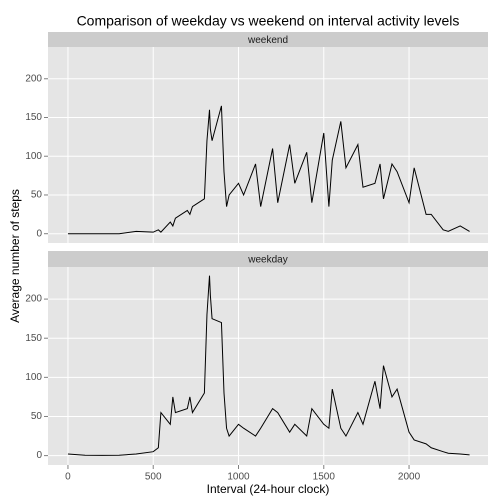 Image resolution: width=504 pixels, height=504 pixels. Describe the element at coordinates (68, 477) in the screenshot. I see `x-tick-label: 0` at that location.